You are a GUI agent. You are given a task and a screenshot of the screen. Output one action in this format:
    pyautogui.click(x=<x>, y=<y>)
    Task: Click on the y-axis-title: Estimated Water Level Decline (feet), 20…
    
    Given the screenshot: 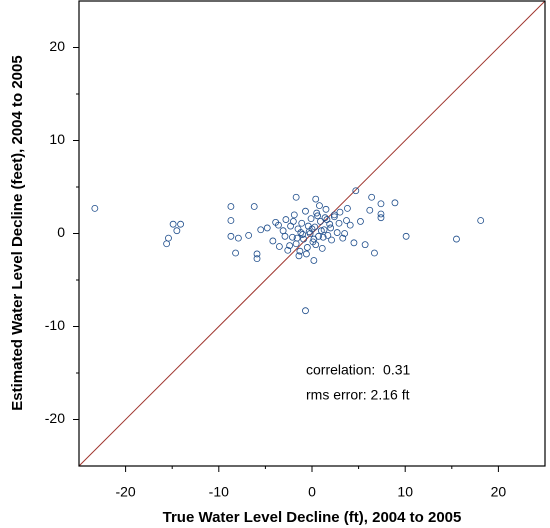 What is the action you would take?
    pyautogui.click(x=17, y=232)
    